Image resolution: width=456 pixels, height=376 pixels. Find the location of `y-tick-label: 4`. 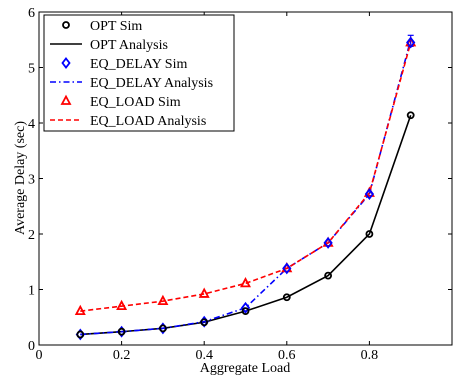

y-tick-label: 4 is located at coordinates (31, 124).